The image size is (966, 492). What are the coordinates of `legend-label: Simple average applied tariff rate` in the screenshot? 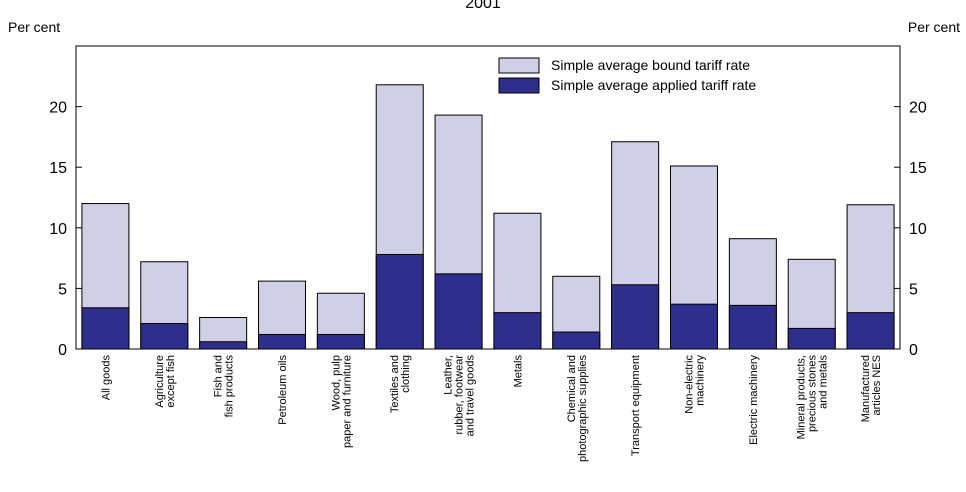 It's located at (653, 85).